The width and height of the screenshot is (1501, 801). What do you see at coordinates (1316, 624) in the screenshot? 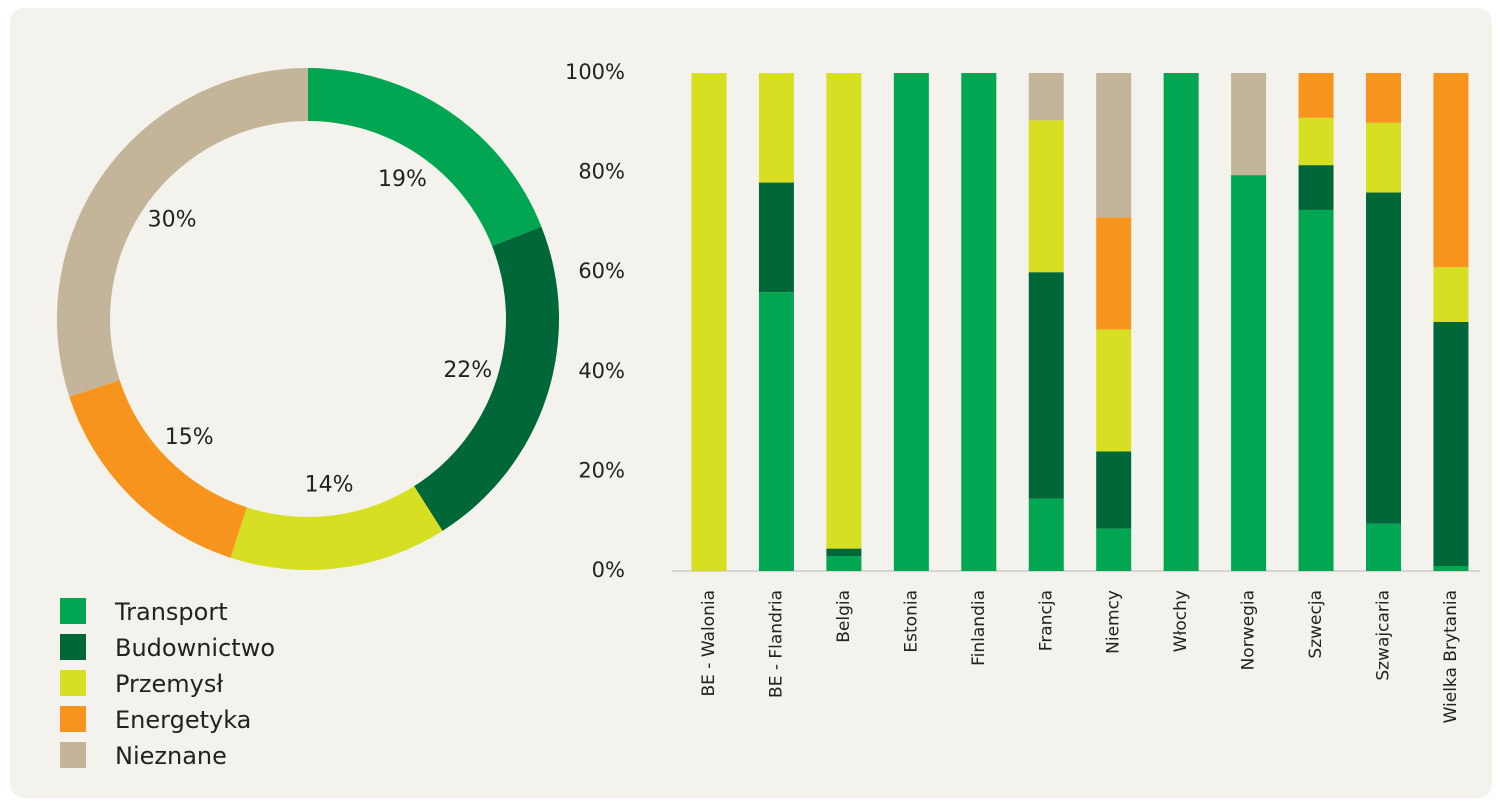
I see `x-tick-label: Szwecja` at bounding box center [1316, 624].